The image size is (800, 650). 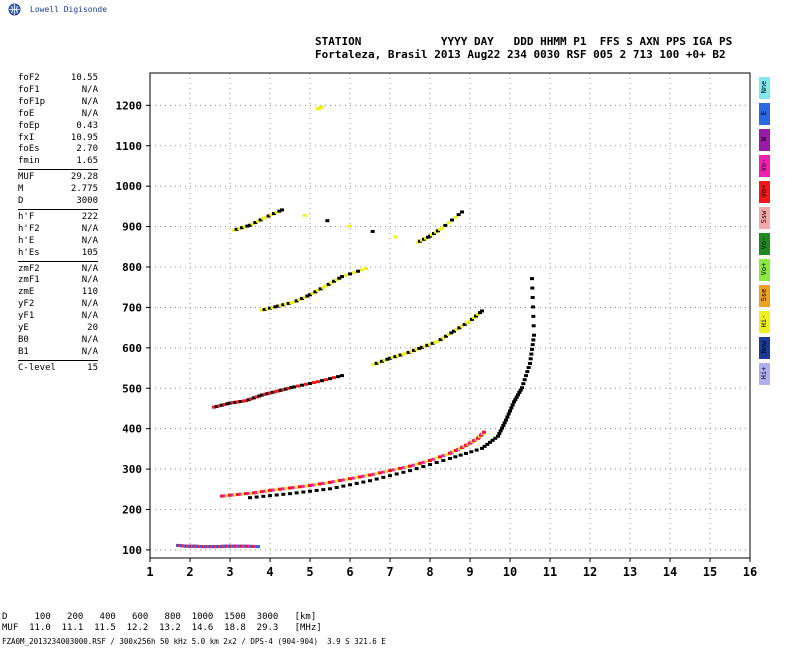 I want to click on parameter-row: B1 N/A, so click(x=58, y=352).